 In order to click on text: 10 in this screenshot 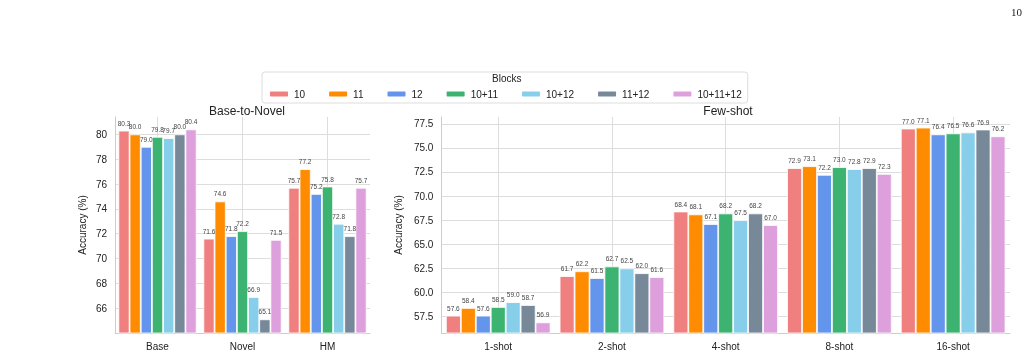, I will do `click(1017, 11)`.